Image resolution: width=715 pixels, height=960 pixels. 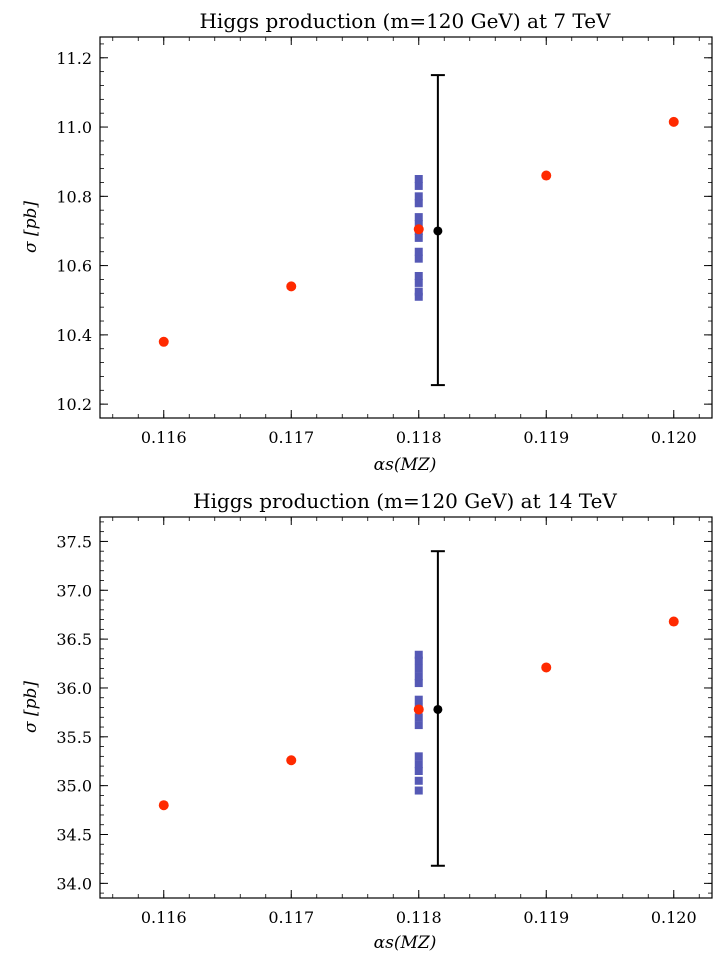 I want to click on y-tick-label: 11.0, so click(x=74, y=127).